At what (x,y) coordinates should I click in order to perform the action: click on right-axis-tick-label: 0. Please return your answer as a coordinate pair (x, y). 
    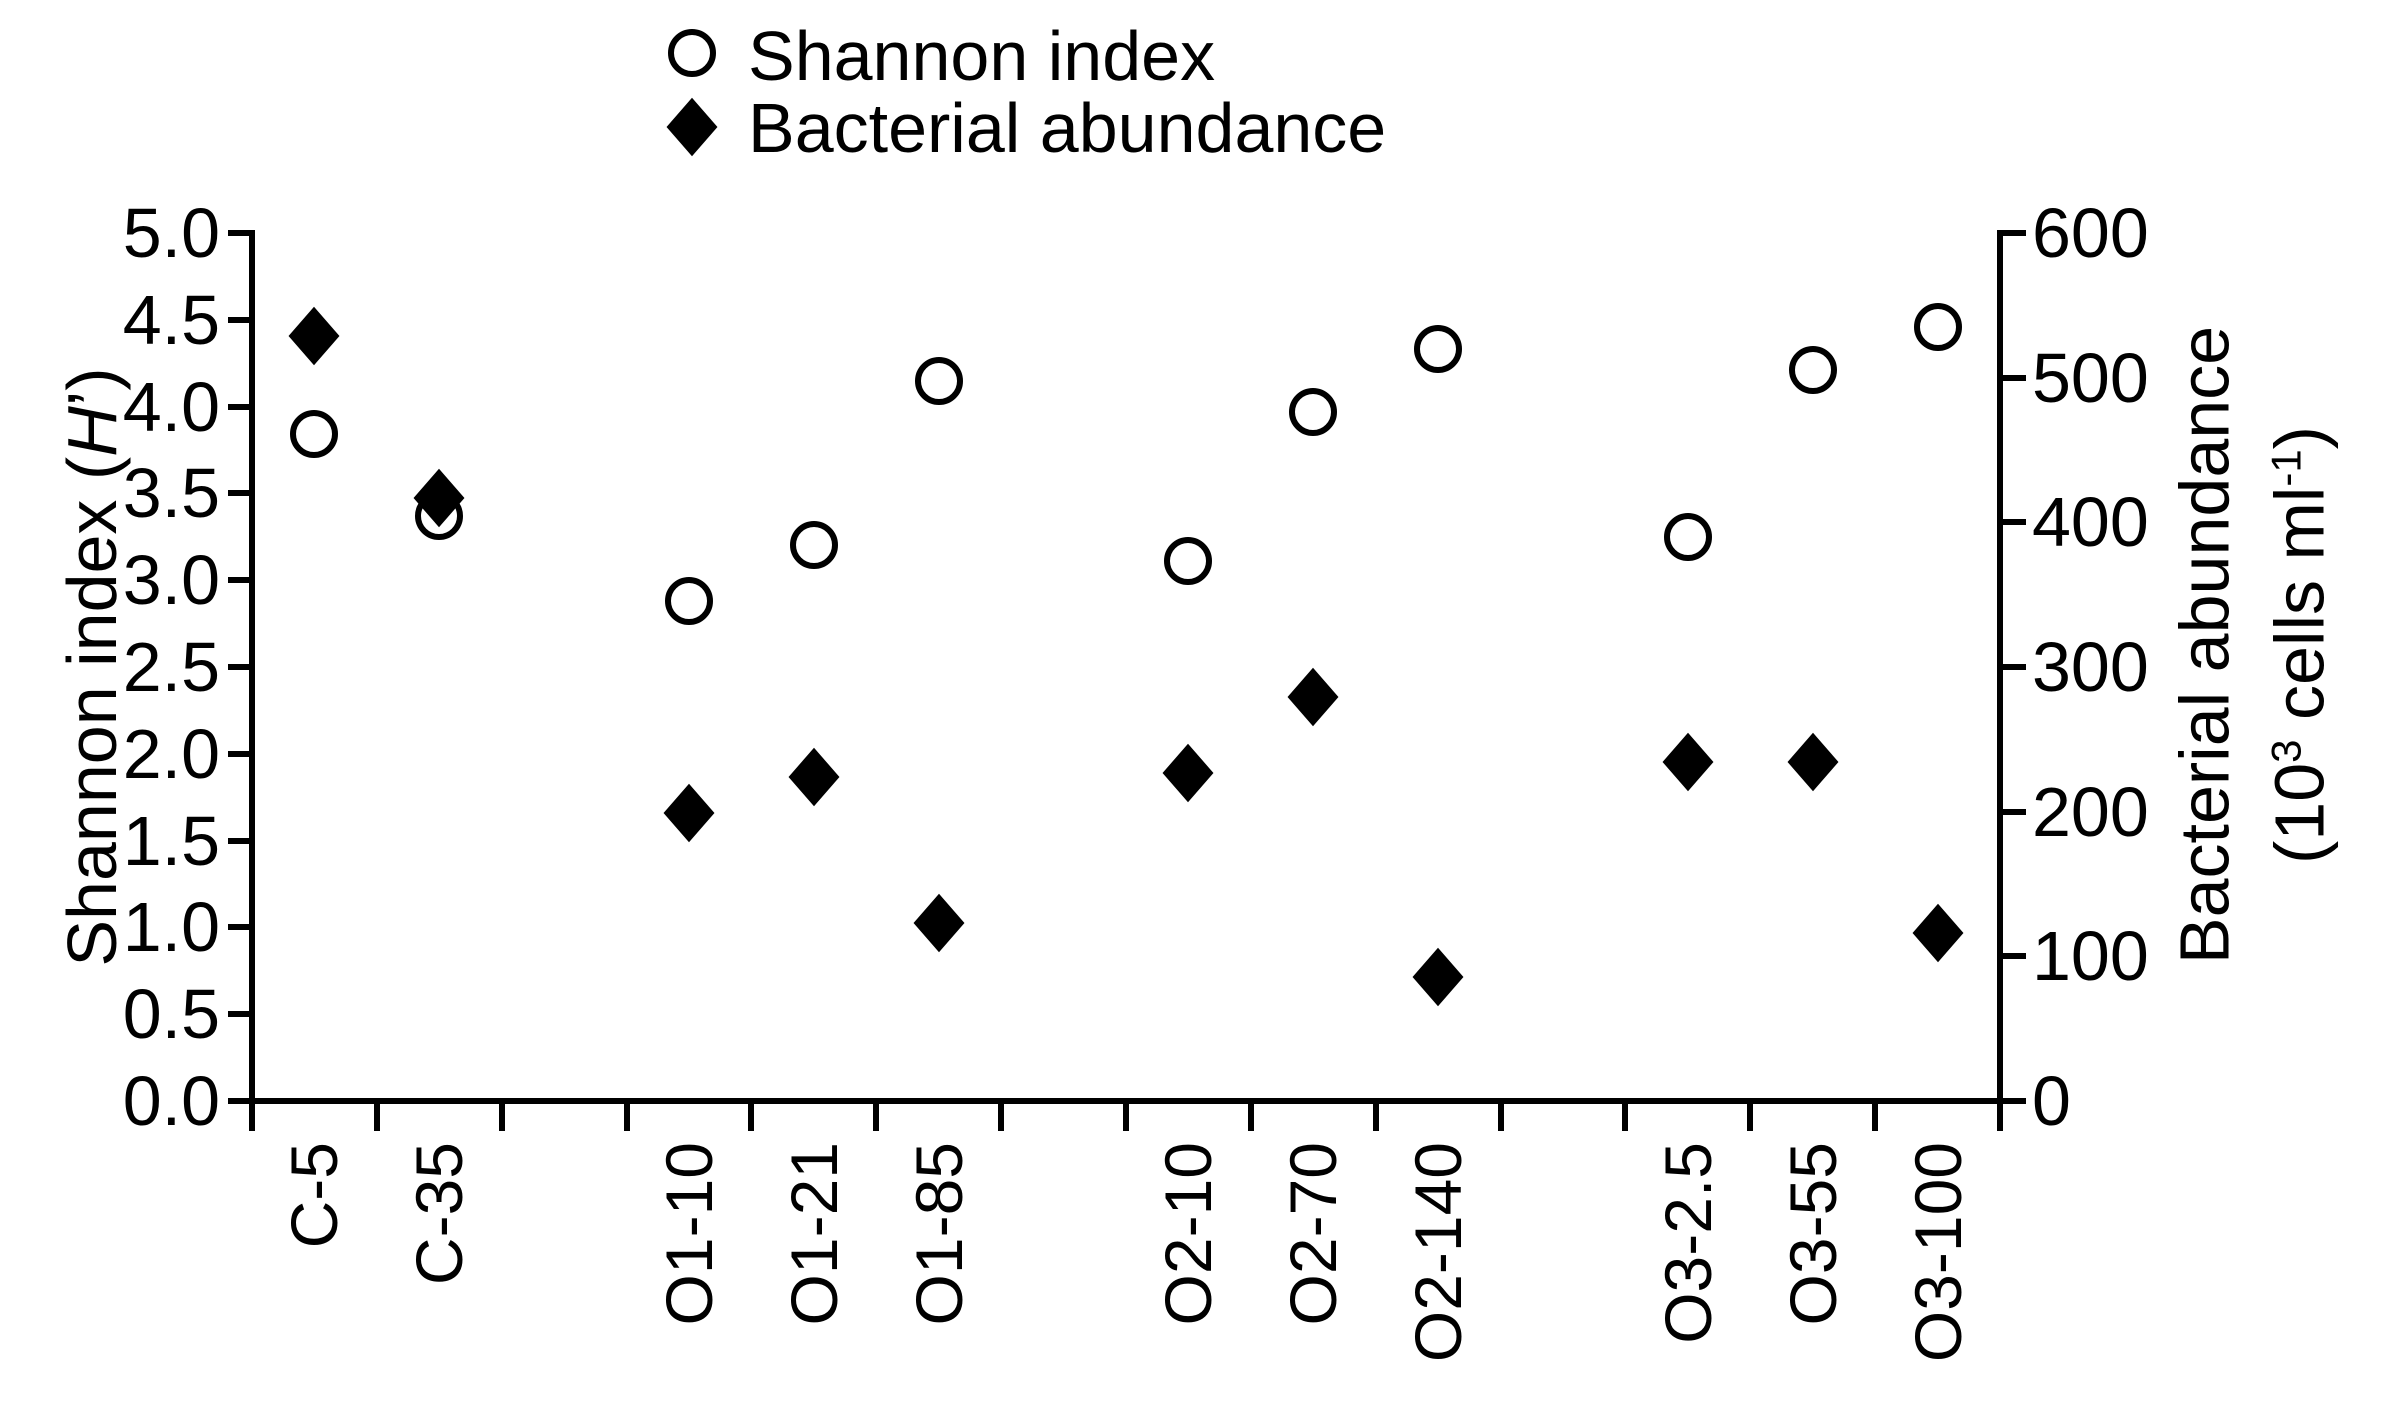
    Looking at the image, I should click on (2051, 1101).